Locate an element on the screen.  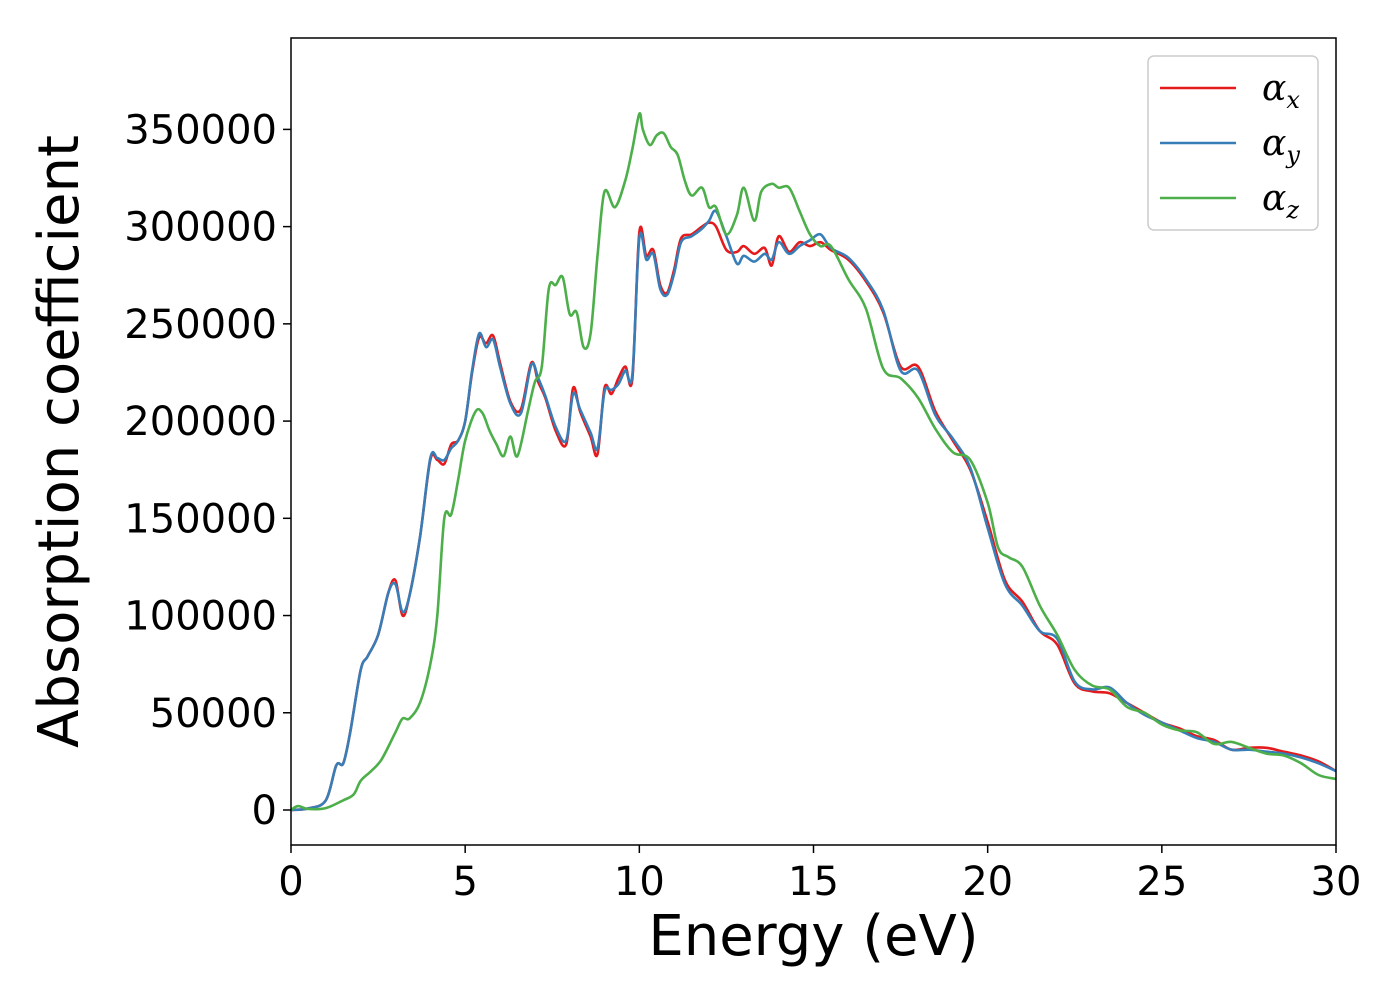
legend-label-z: αz is located at coordinates (1280, 201).